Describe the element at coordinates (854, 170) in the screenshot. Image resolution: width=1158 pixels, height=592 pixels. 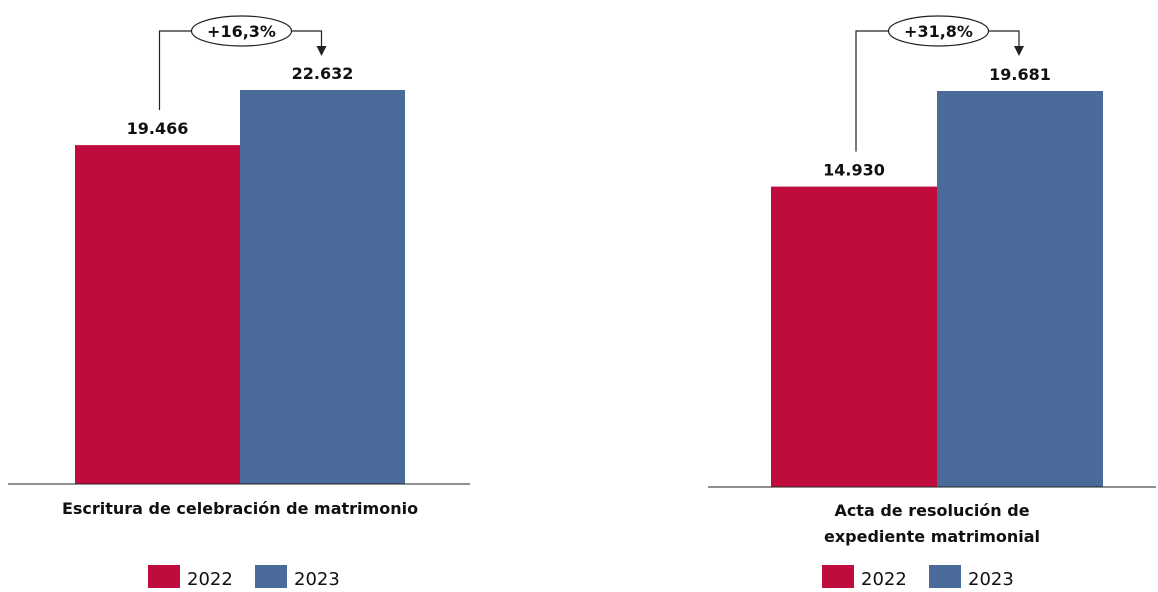
I see `data-label-2022: 14.930` at that location.